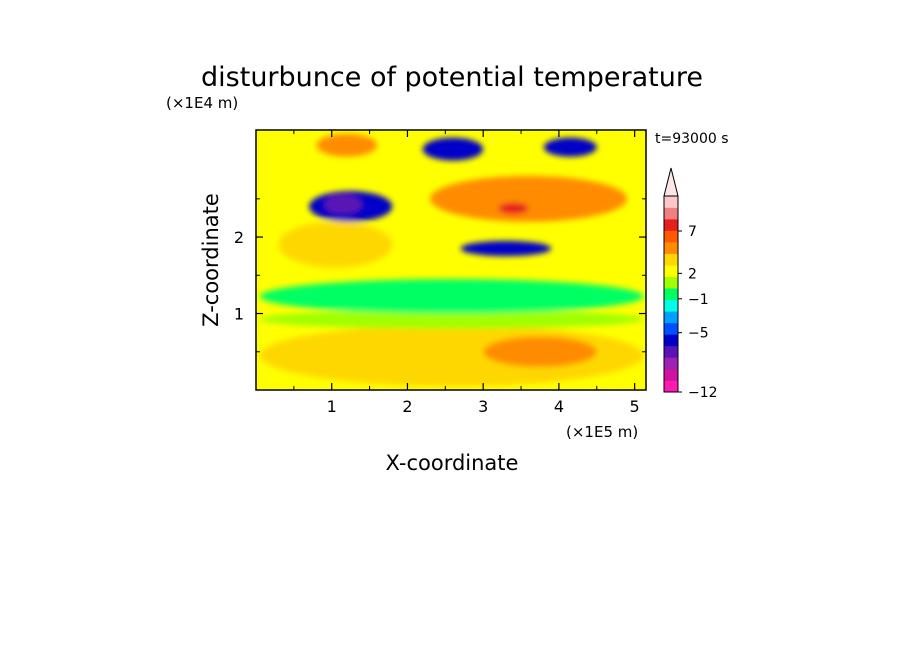  I want to click on colorbar-label-1: 2, so click(692, 274).